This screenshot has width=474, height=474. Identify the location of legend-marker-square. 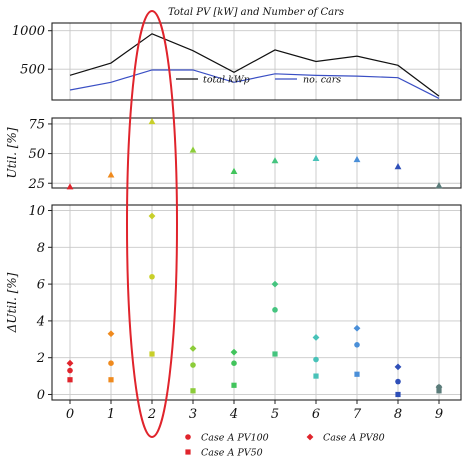
(188, 452).